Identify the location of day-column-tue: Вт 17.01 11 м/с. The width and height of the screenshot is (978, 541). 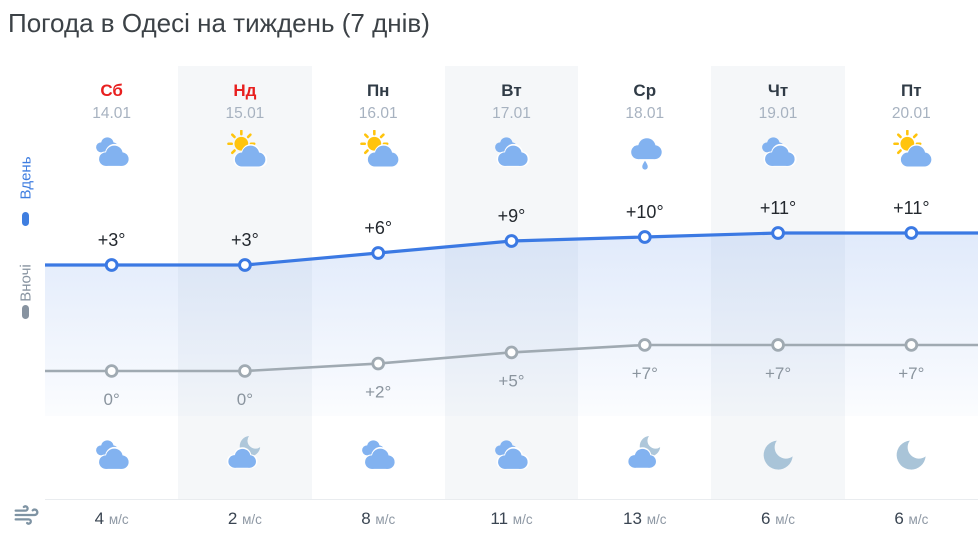
(511, 270).